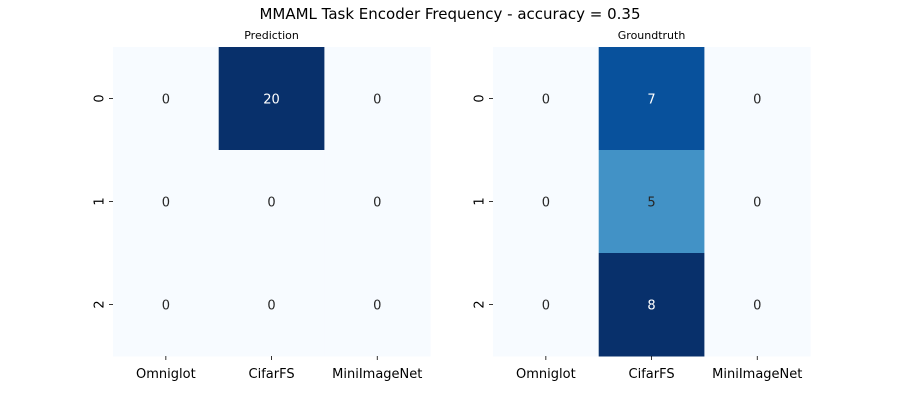 The width and height of the screenshot is (900, 404). I want to click on cell-value-label: 8, so click(651, 306).